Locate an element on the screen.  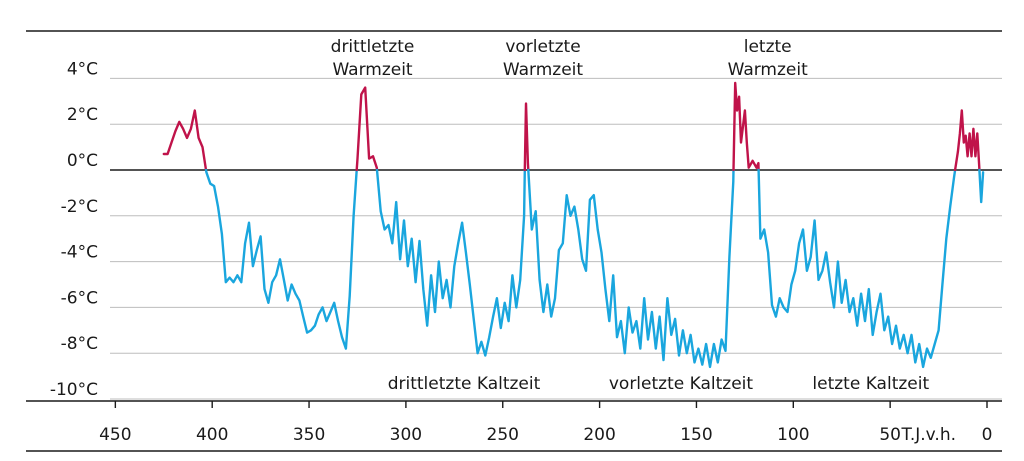
y-tick-label: -6°C is located at coordinates (79, 298).